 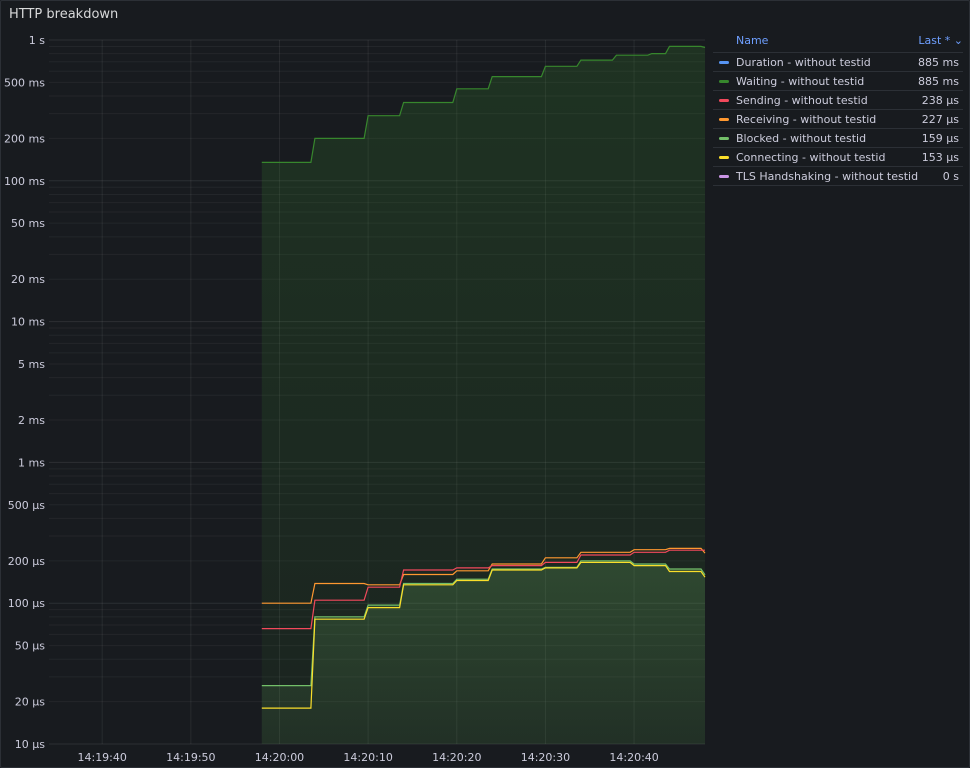 I want to click on series-line-sending, so click(x=483, y=589).